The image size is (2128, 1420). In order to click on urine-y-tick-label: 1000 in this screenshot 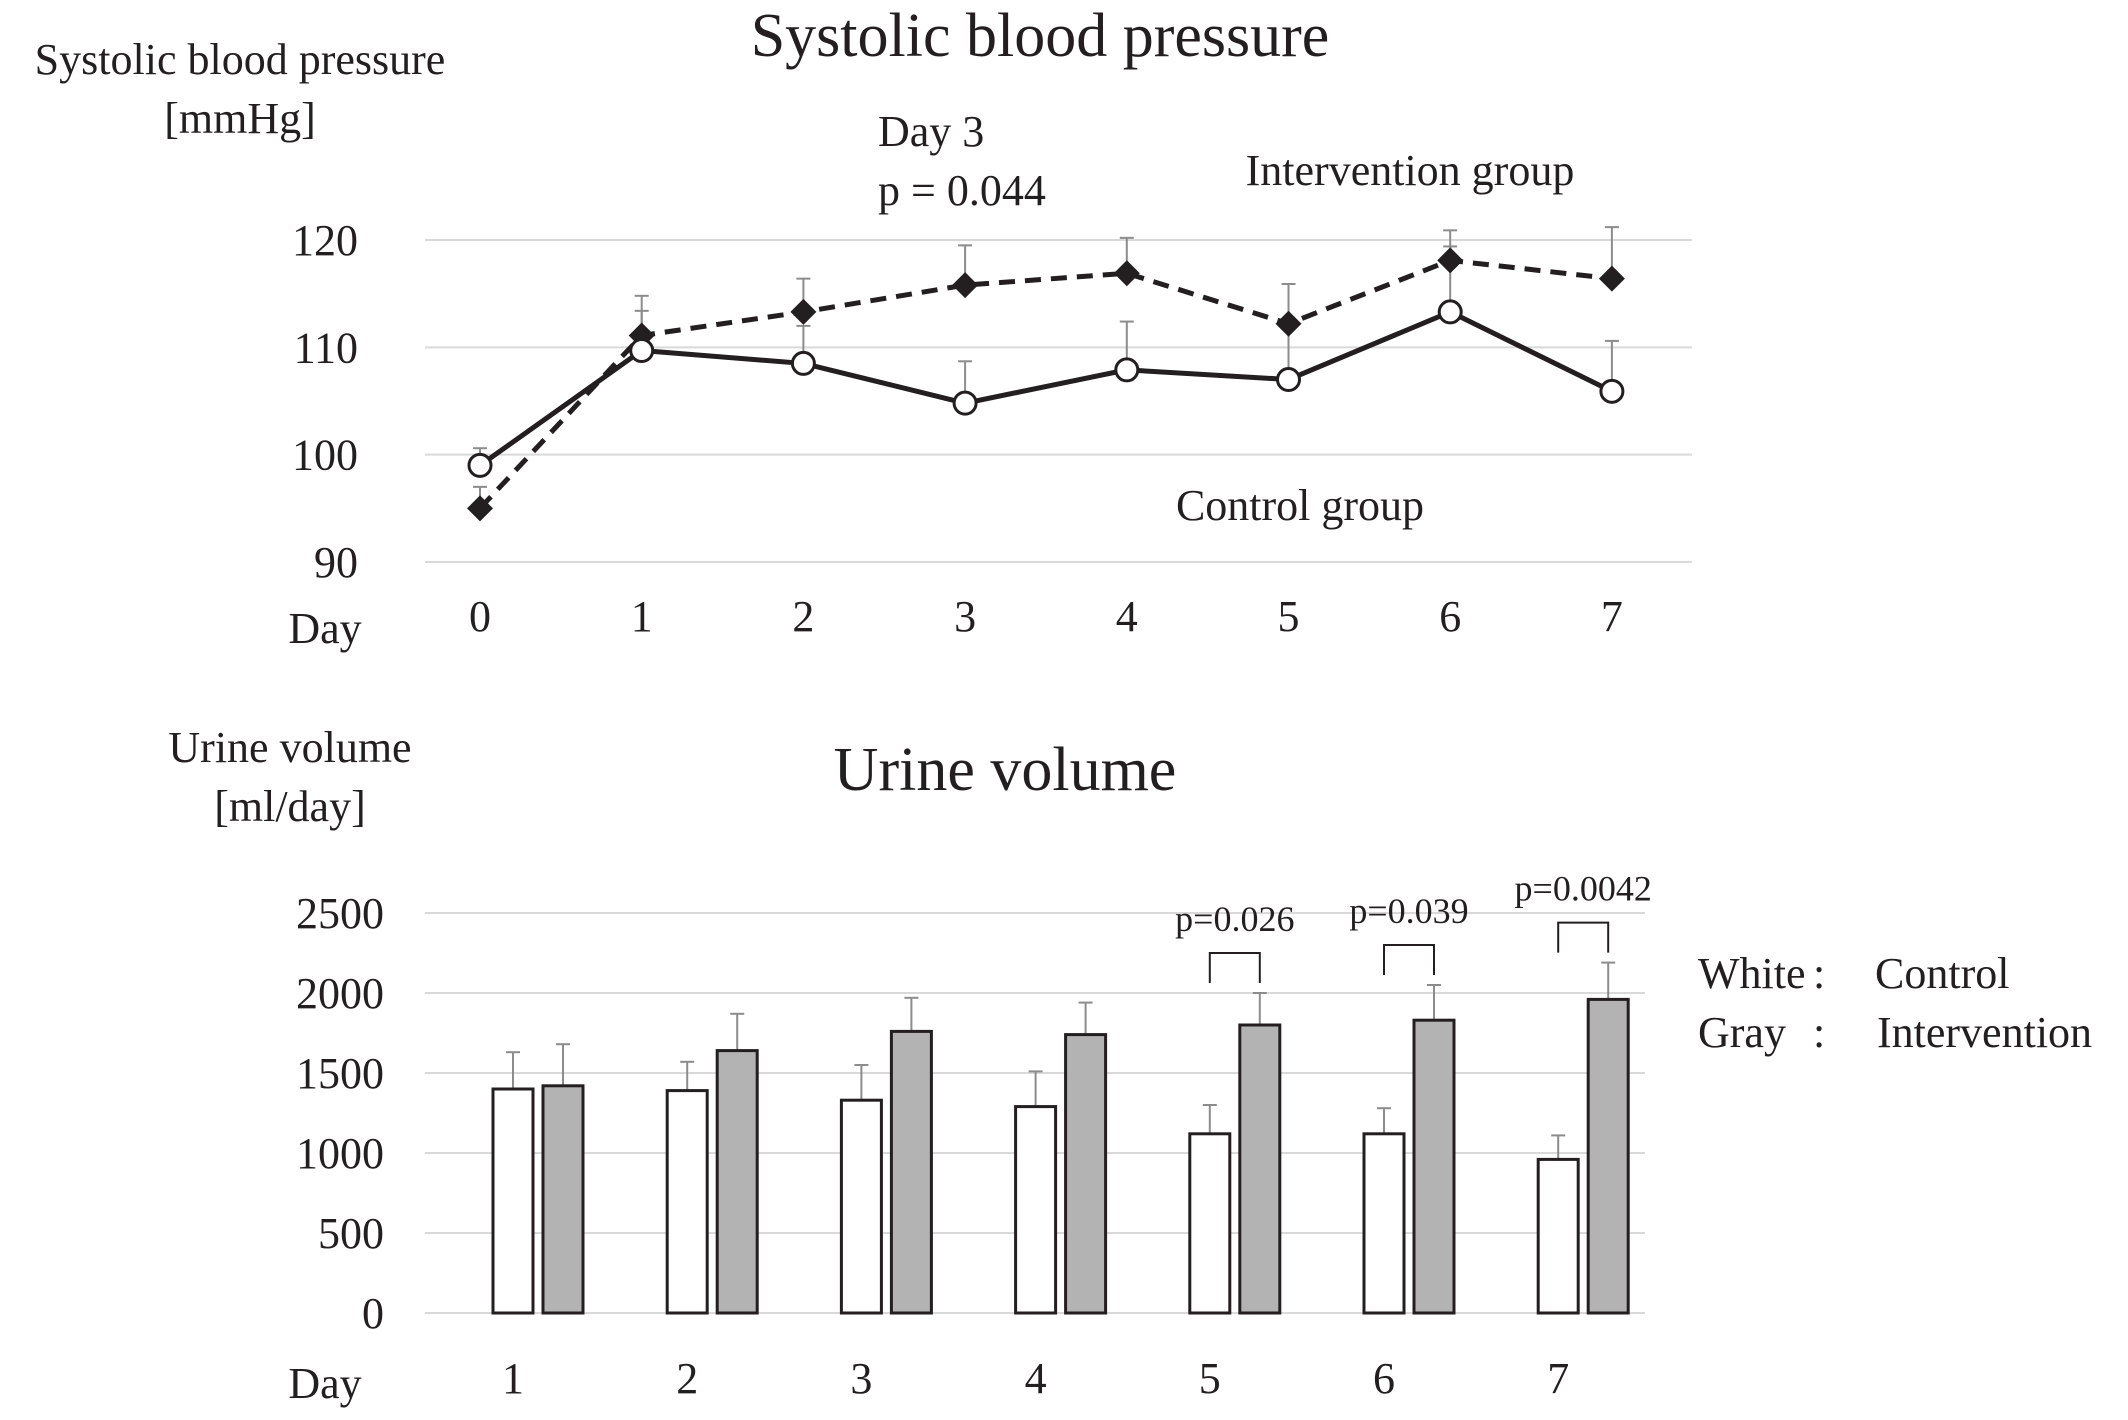, I will do `click(340, 1153)`.